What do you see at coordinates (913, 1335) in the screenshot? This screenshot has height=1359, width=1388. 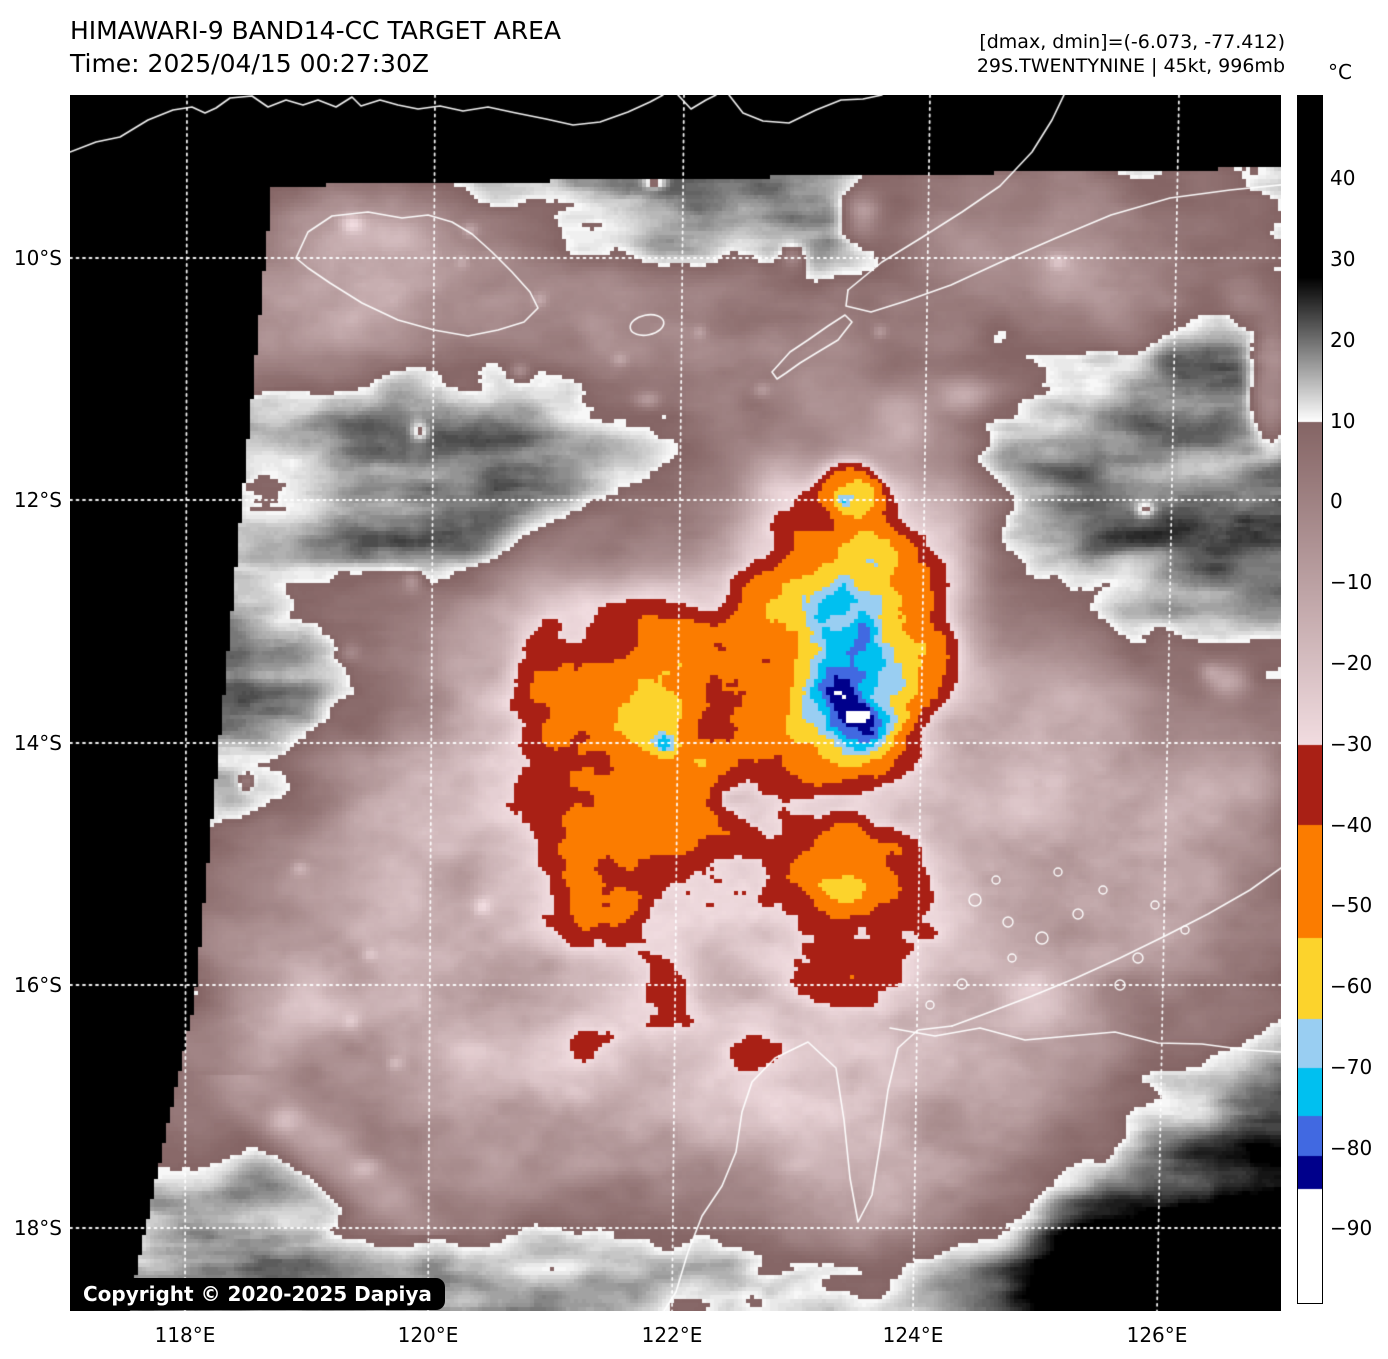 I see `lon-tick-label: 124°E` at bounding box center [913, 1335].